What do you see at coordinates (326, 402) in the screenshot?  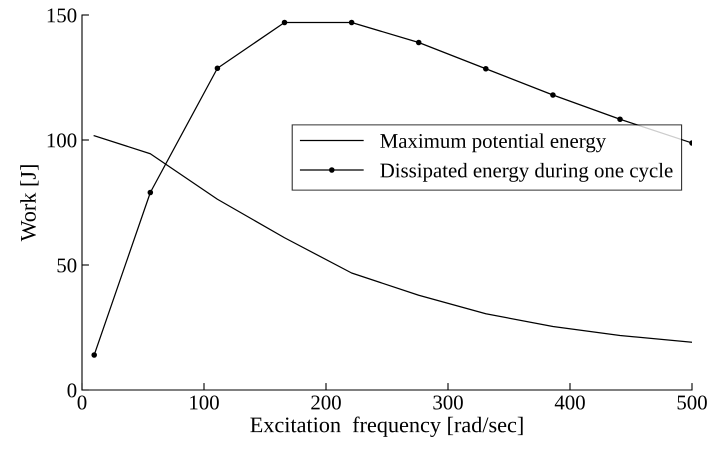 I see `x-tick-label: 200` at bounding box center [326, 402].